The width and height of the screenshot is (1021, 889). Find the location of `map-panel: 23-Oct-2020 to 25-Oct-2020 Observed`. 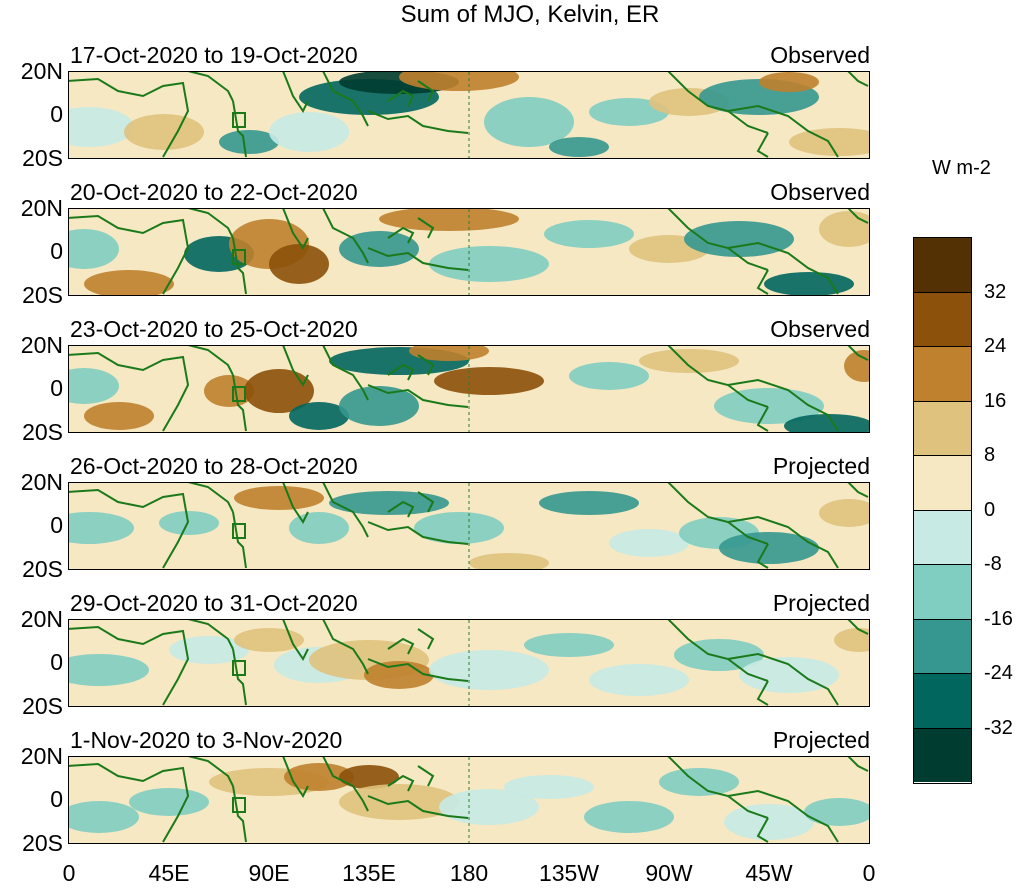

map-panel: 23-Oct-2020 to 25-Oct-2020 Observed is located at coordinates (469, 374).